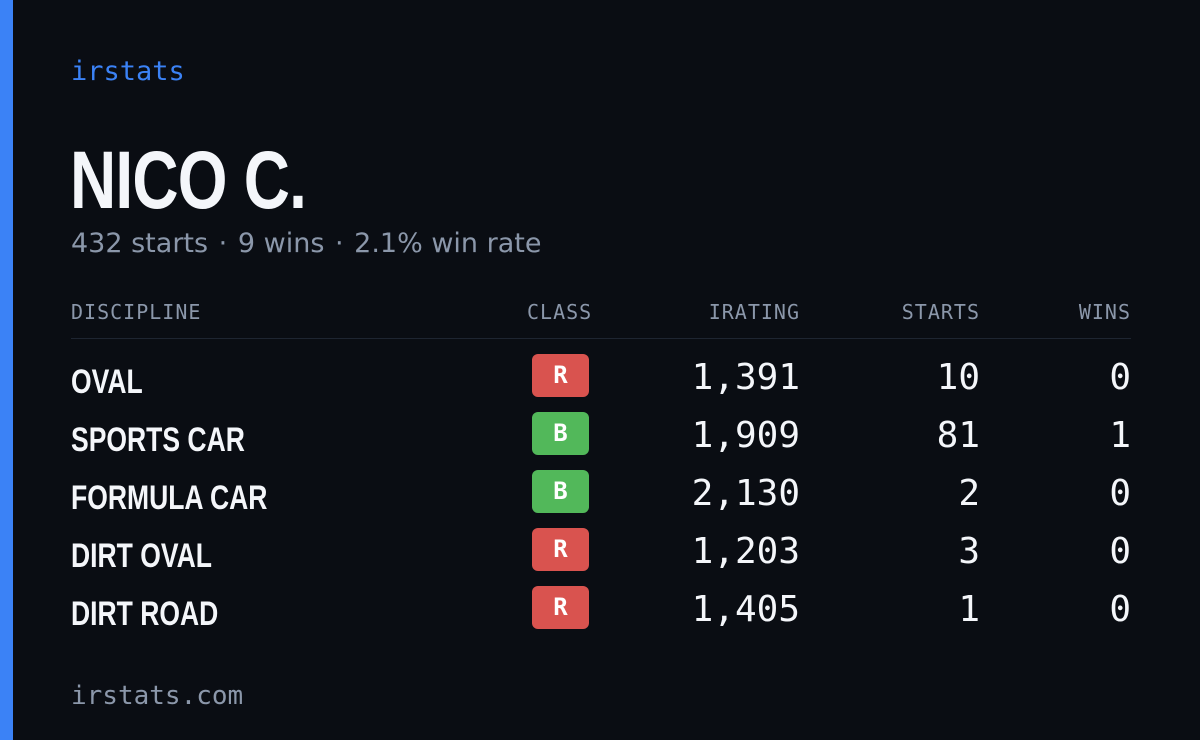 The width and height of the screenshot is (1200, 740). I want to click on table-row: DIRT OVAL R 1,203 3 0, so click(601, 553).